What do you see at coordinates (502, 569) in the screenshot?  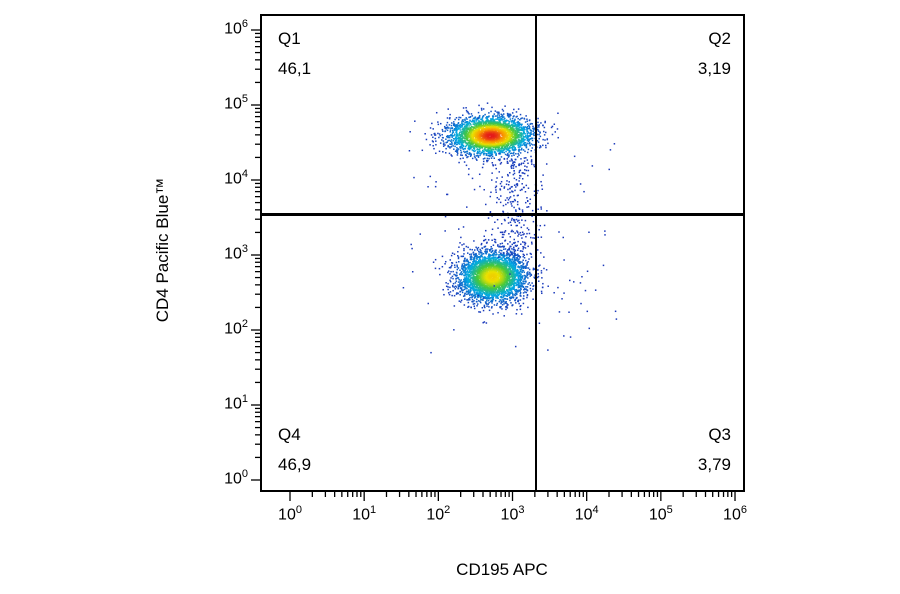 I see `x-axis-label: CD195 APC` at bounding box center [502, 569].